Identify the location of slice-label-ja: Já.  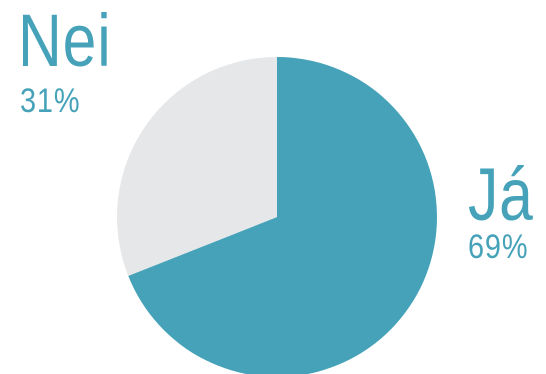
(501, 194).